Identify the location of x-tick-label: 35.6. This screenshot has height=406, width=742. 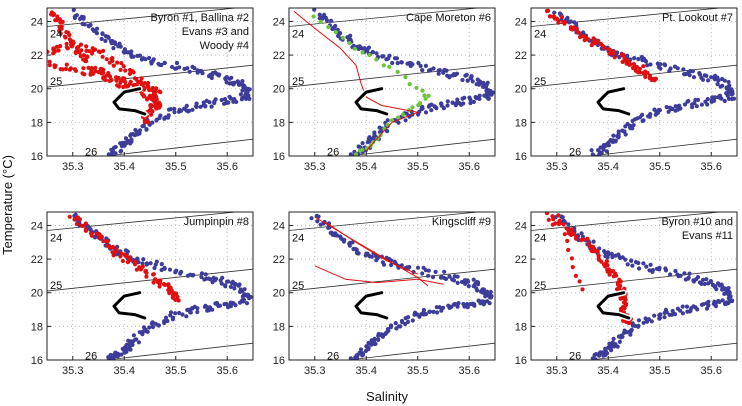
(227, 167).